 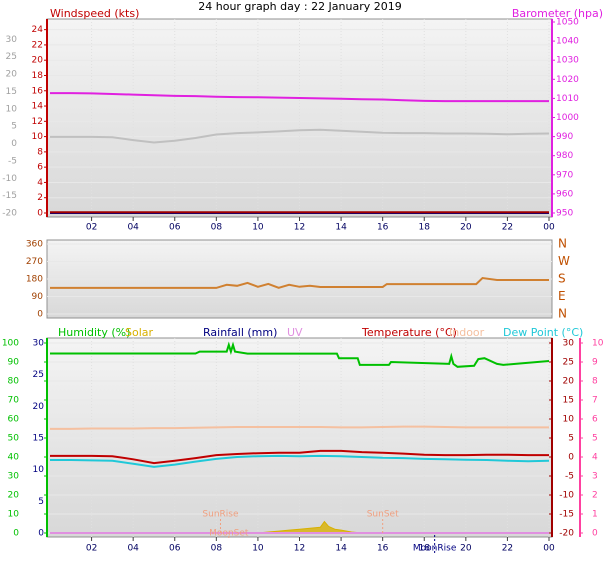 I want to click on y-tick-label: 1000, so click(x=567, y=118).